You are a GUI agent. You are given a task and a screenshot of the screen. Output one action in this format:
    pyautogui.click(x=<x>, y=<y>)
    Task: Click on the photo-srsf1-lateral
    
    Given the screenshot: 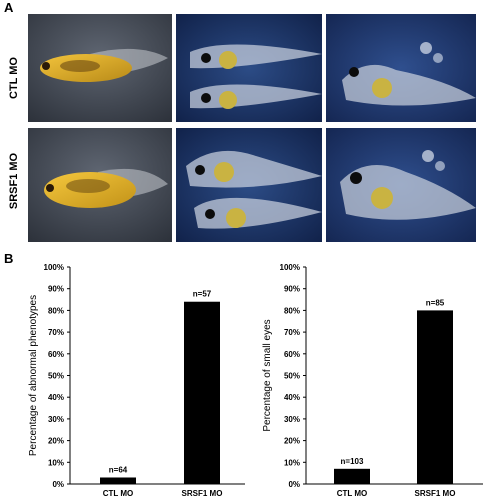 What is the action you would take?
    pyautogui.click(x=100, y=185)
    